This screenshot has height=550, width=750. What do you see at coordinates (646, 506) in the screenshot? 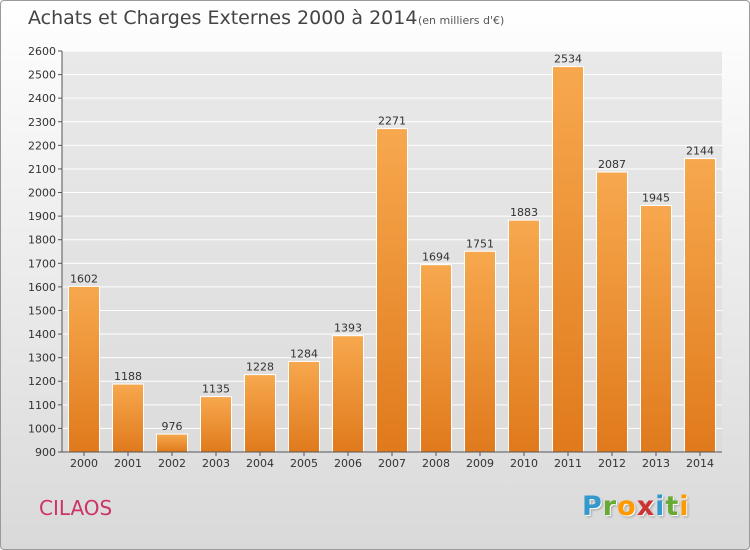
I see `logo-letter: x` at bounding box center [646, 506].